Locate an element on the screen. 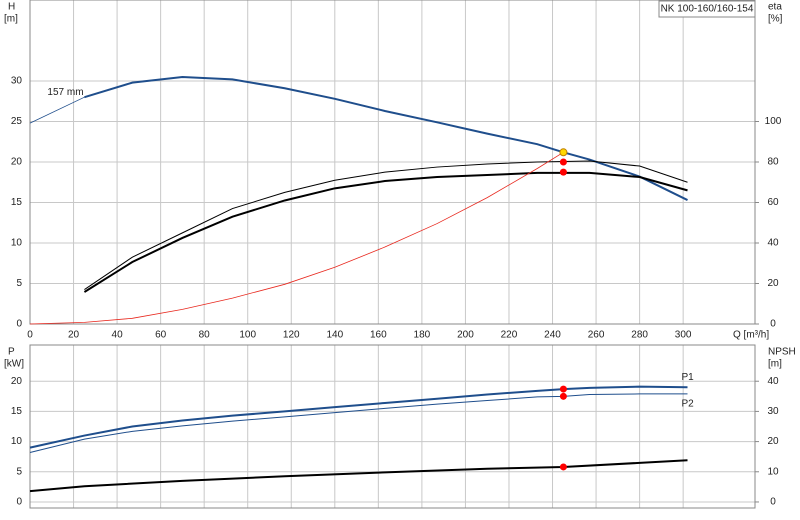 This screenshot has height=520, width=800. series-label: P2 is located at coordinates (688, 404).